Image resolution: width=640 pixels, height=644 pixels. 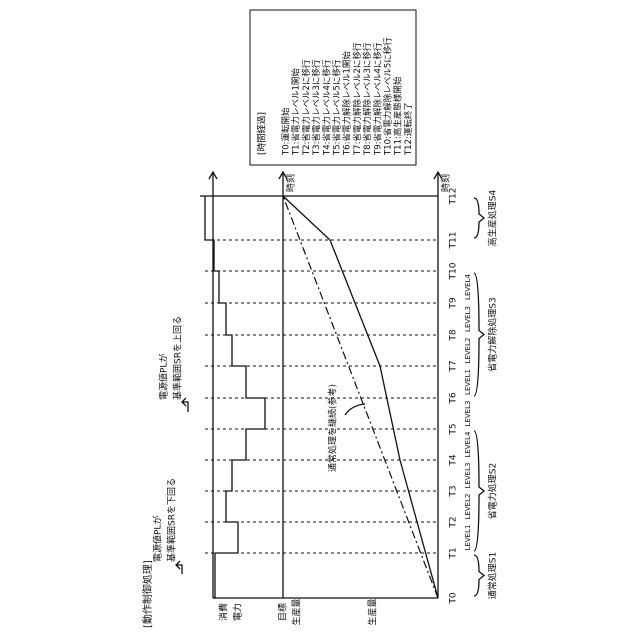 What do you see at coordinates (326, 107) in the screenshot?
I see `legend-item: T4:省電力レベル4に移行` at bounding box center [326, 107].